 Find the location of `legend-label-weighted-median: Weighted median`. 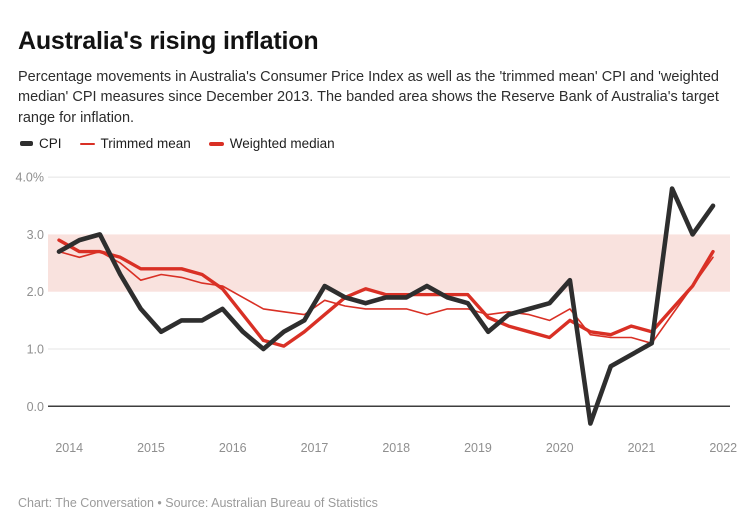

legend-label-weighted-median: Weighted median is located at coordinates (282, 143).